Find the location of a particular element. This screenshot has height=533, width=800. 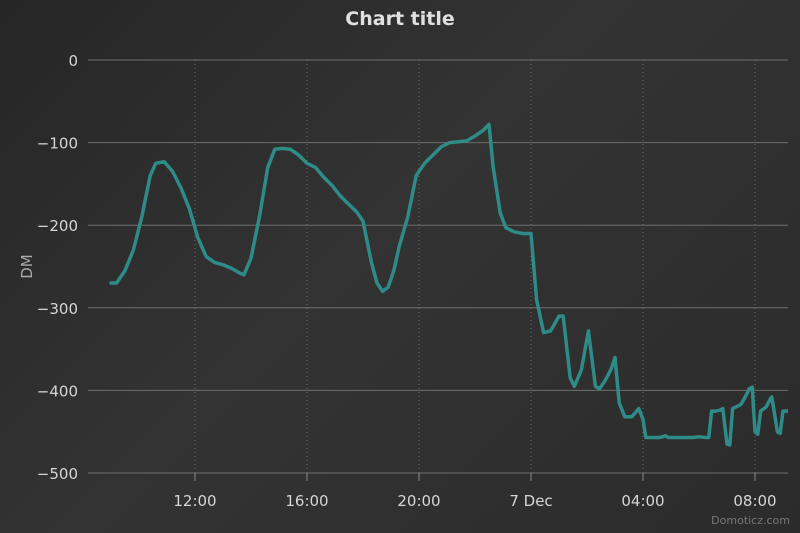

y-tick-label: −300 is located at coordinates (57, 309).